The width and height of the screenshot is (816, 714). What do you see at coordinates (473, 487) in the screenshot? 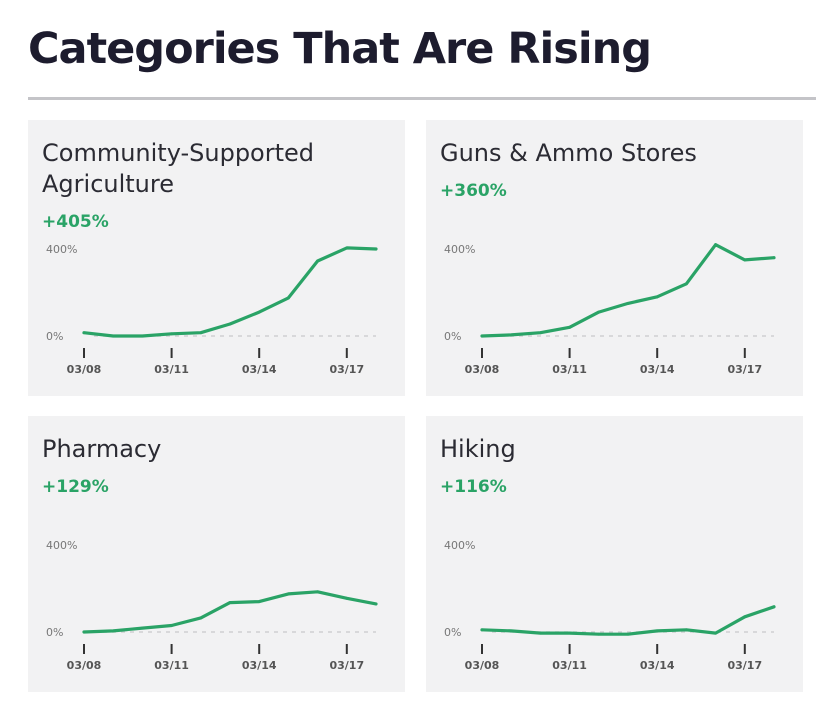
I see `panel-change: +116%` at bounding box center [473, 487].